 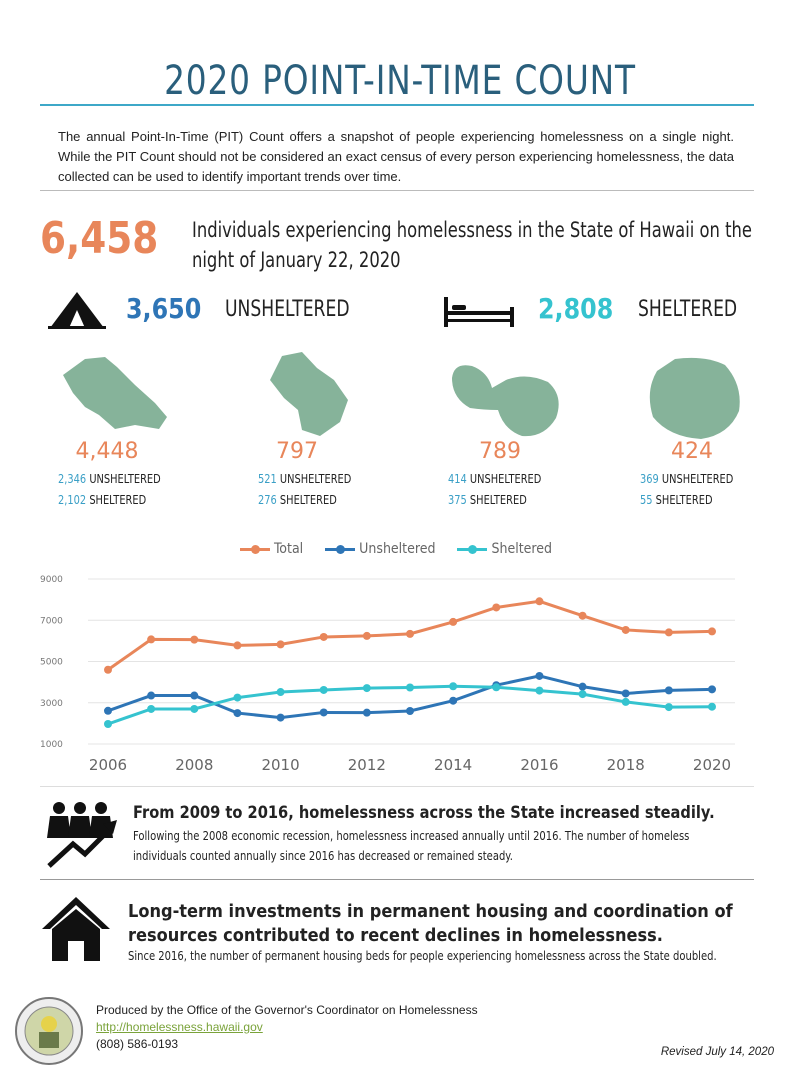 I want to click on maui-total: 789, so click(x=500, y=451).